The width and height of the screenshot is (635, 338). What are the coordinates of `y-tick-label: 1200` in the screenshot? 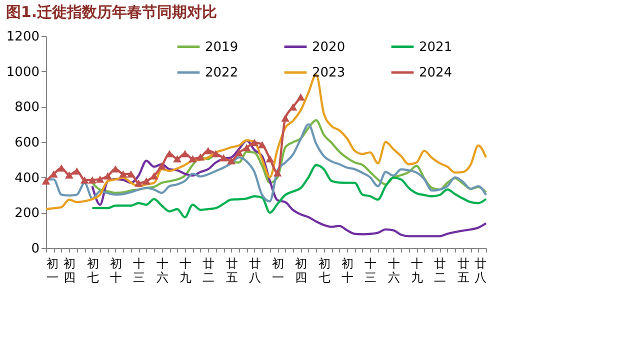 It's located at (23, 37).